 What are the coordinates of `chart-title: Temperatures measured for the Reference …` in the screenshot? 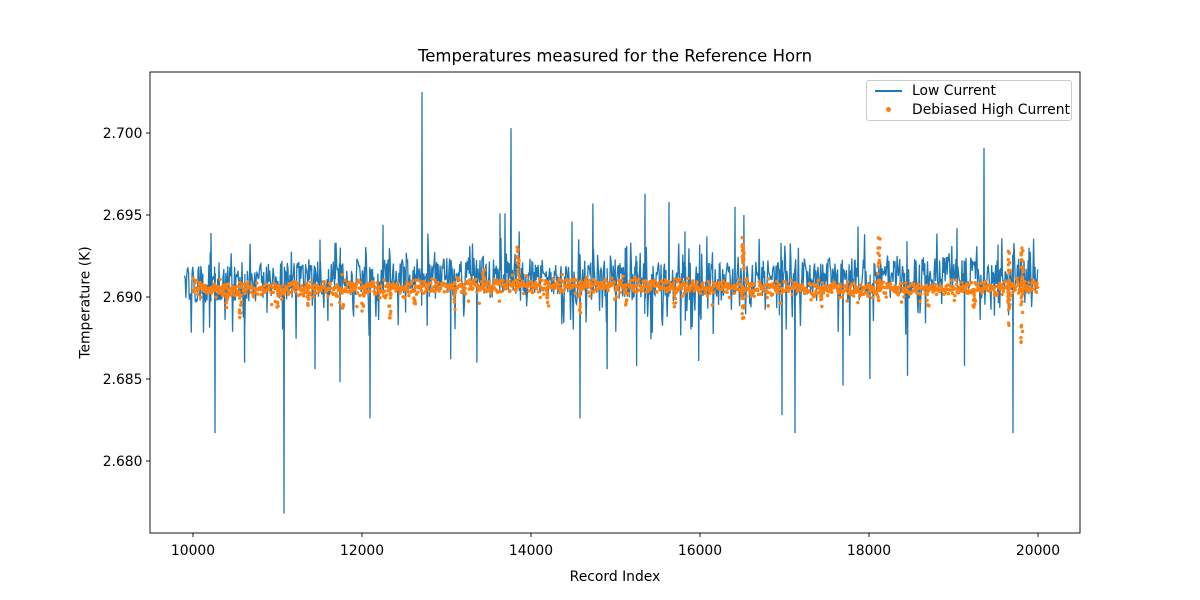 It's located at (614, 56).